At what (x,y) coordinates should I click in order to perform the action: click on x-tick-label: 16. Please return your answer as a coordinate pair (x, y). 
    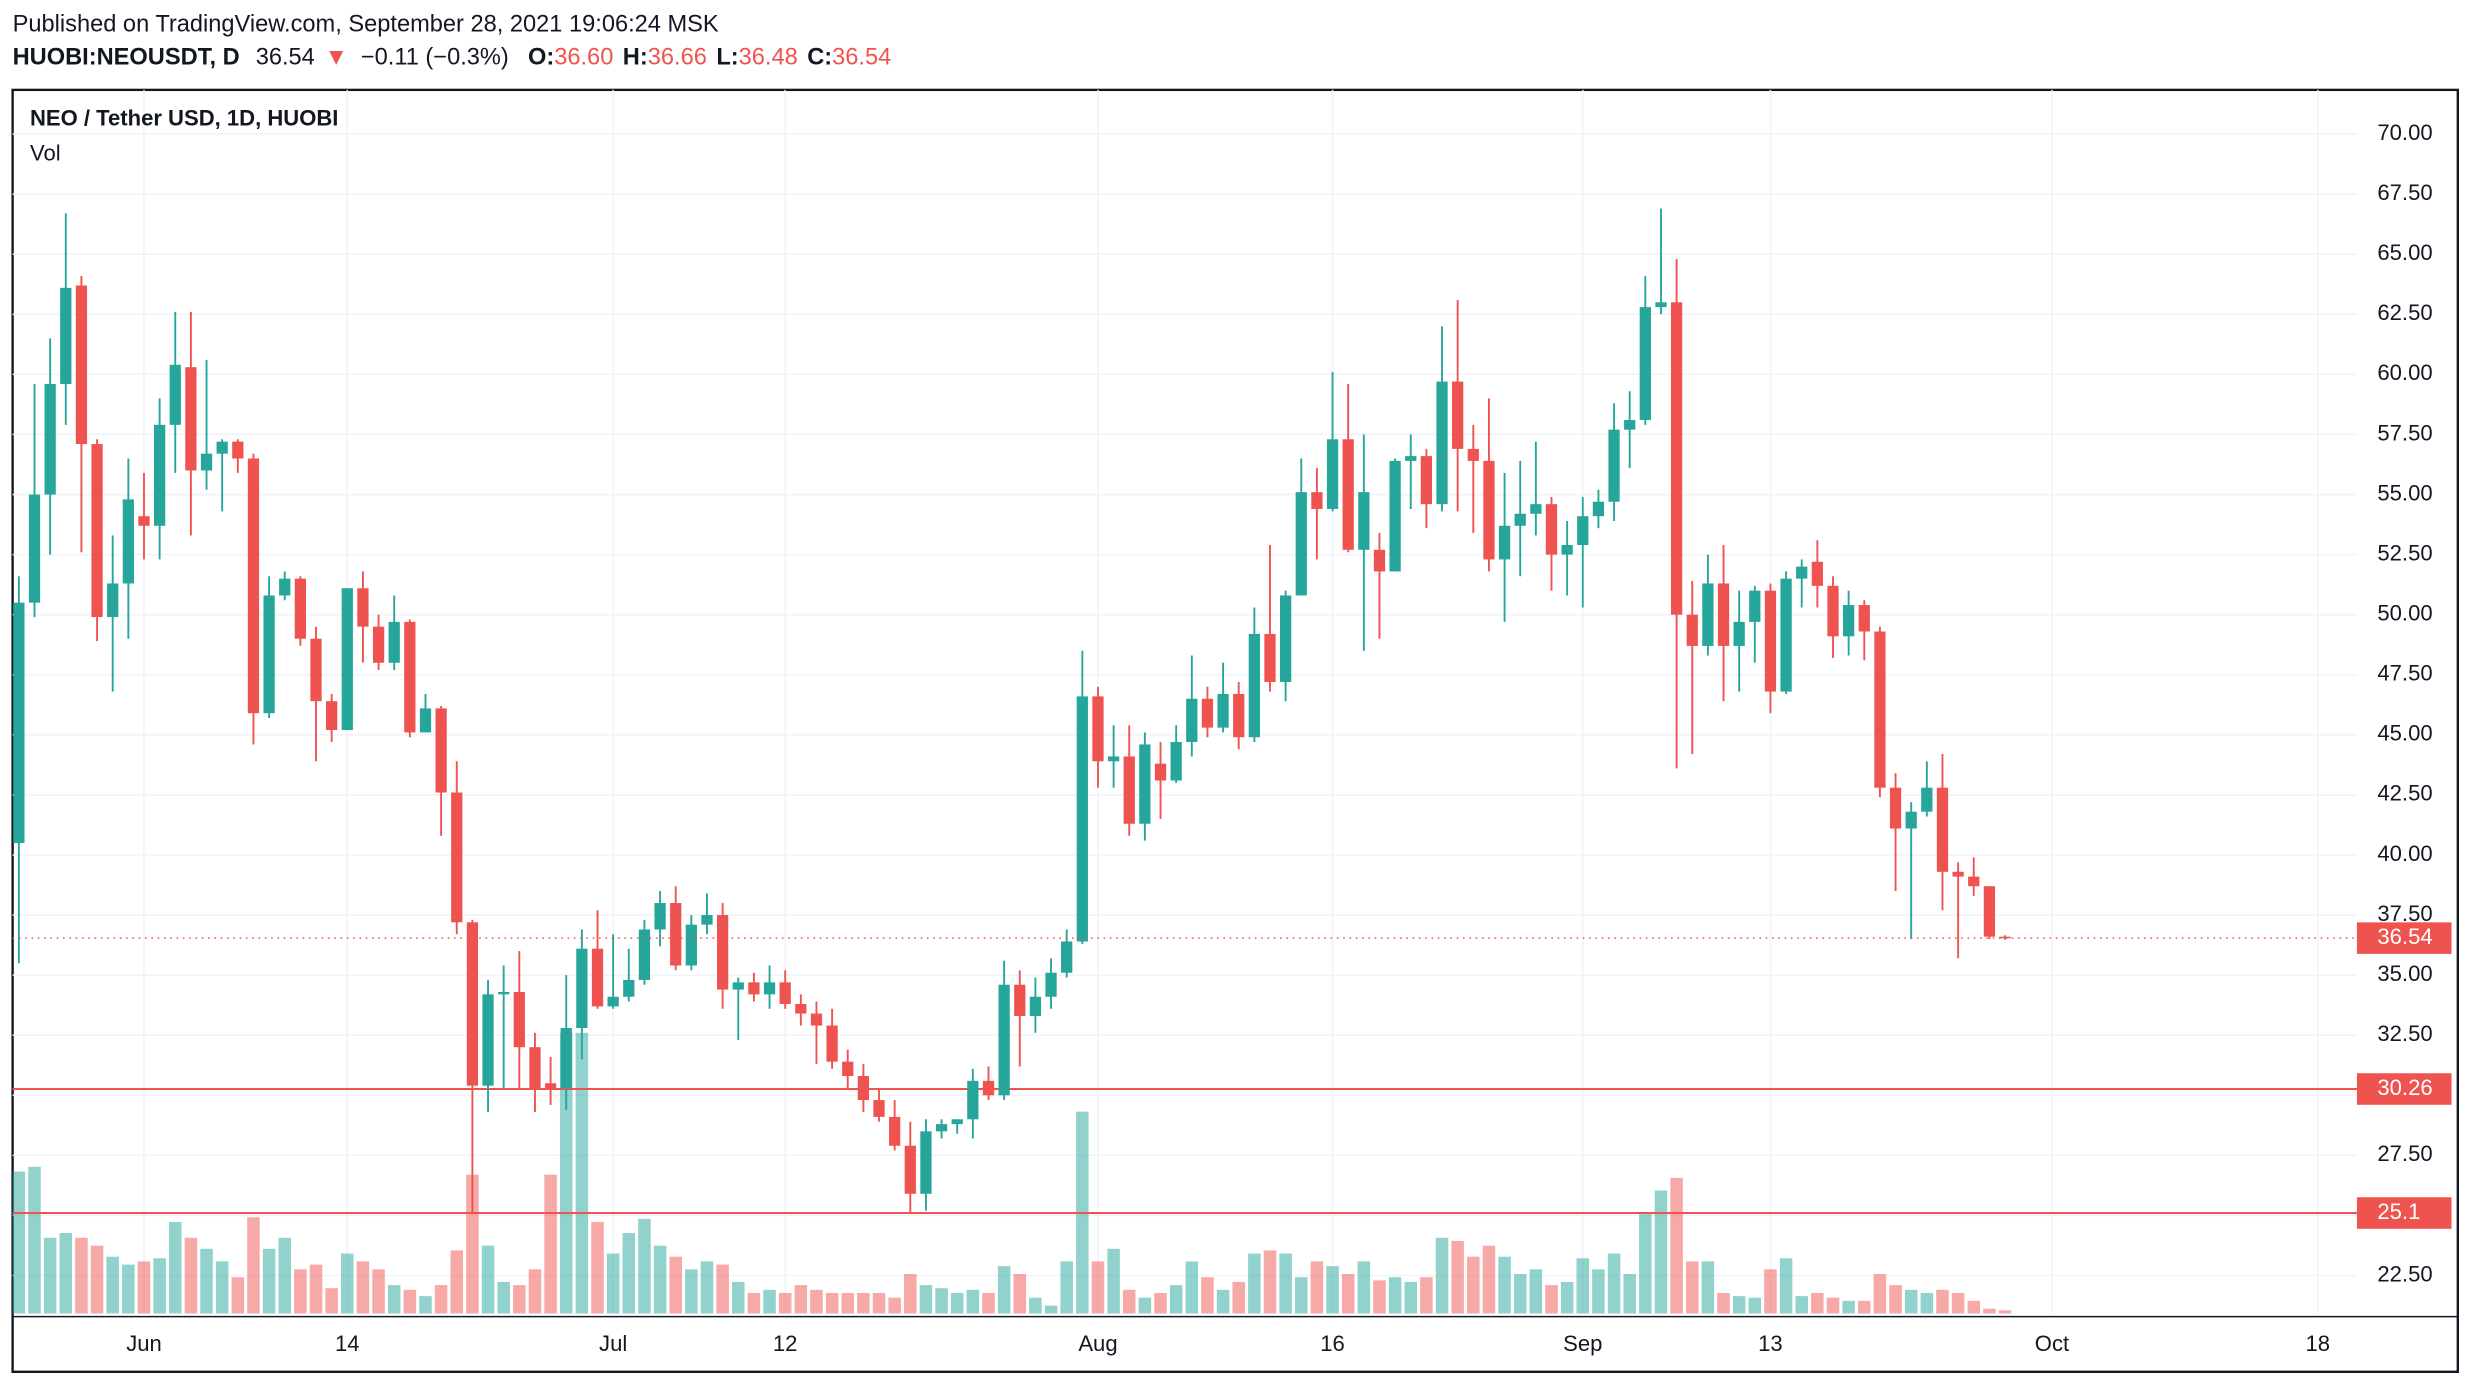
    Looking at the image, I should click on (1332, 1343).